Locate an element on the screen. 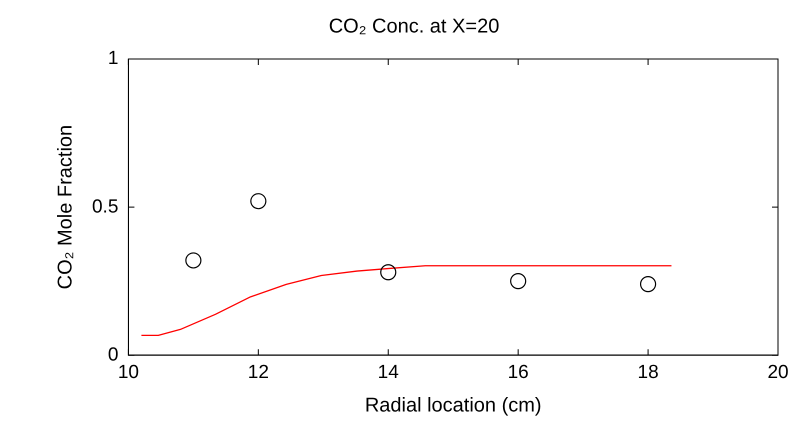 The image size is (798, 427). chart-title: CO₂ Conc. at X=20 is located at coordinates (414, 27).